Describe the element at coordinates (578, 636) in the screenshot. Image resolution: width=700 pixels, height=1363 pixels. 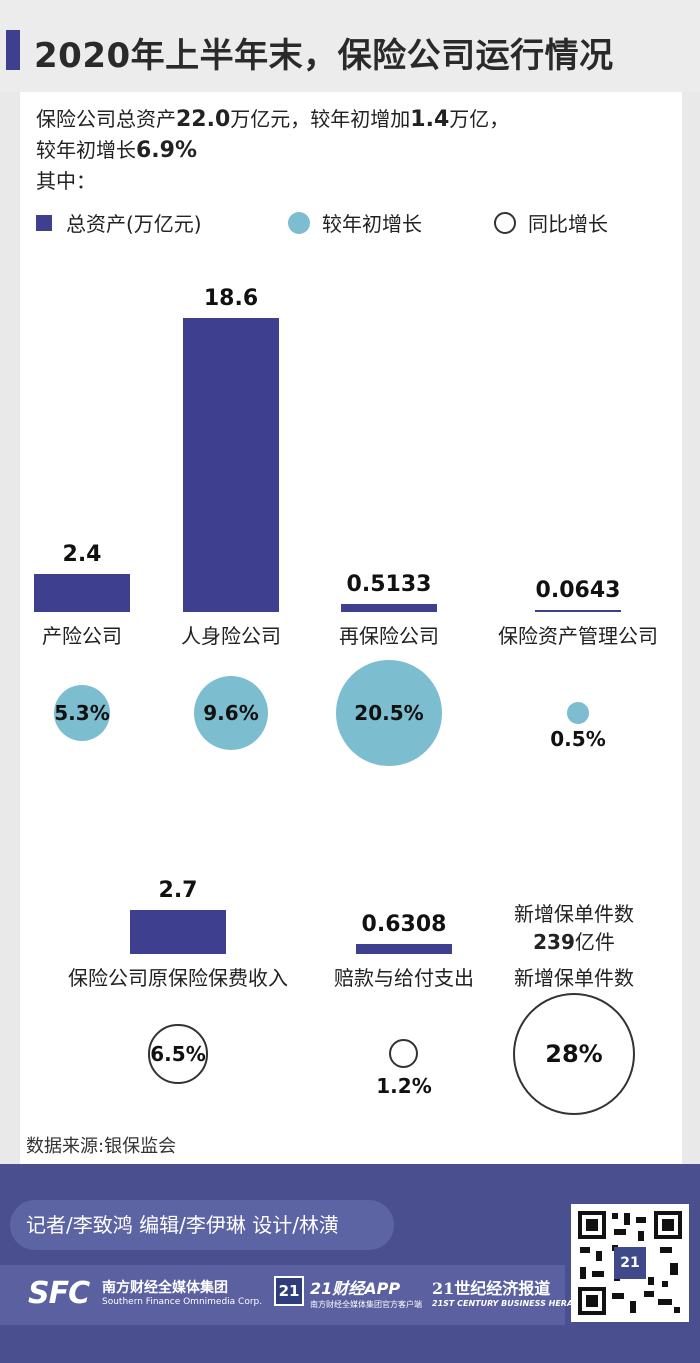
I see `asset-category-label: 保险资产管理公司` at that location.